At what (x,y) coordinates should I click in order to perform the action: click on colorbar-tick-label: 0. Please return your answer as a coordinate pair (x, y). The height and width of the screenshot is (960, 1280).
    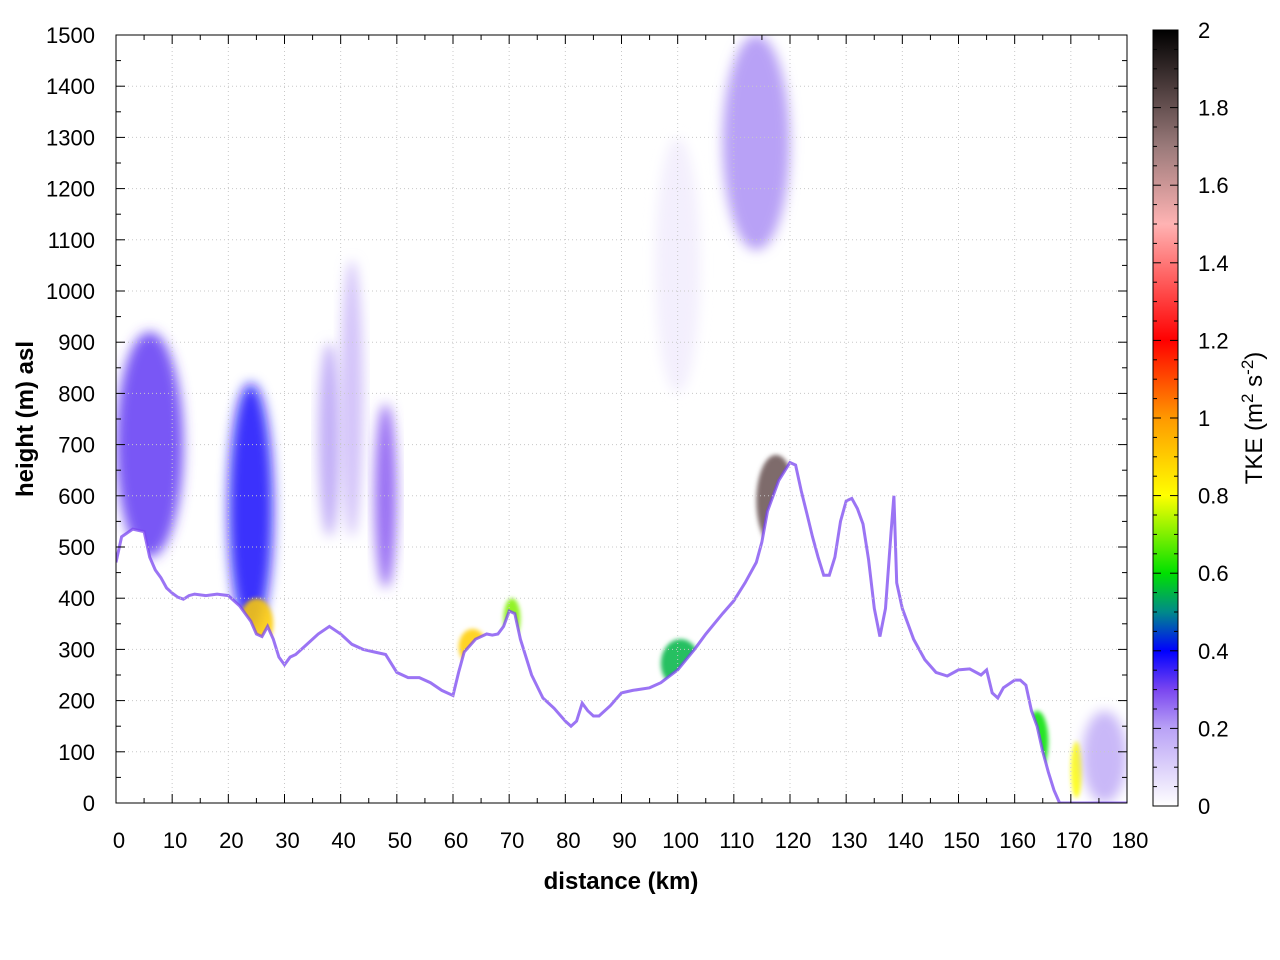
    Looking at the image, I should click on (1204, 806).